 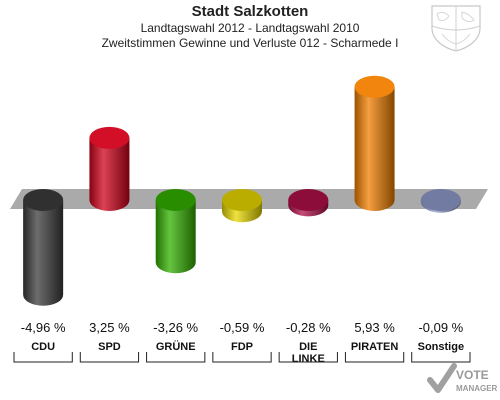 I want to click on chart-subtitle: Landtagswahl 2012 - Landtagswahl 2010, so click(x=250, y=28).